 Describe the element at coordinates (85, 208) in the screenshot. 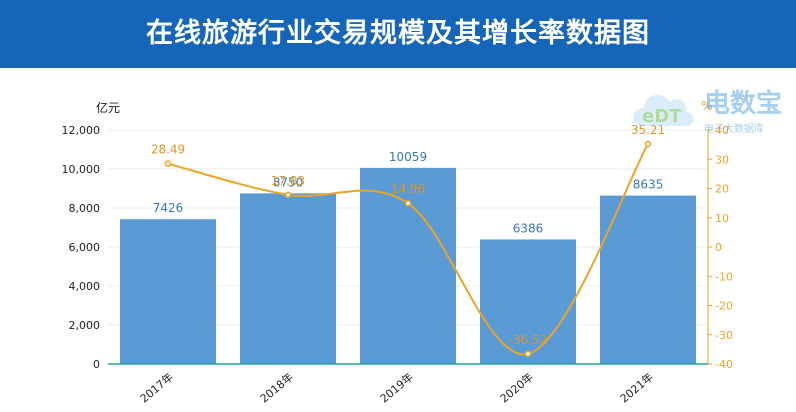

I see `y-left-tick-label: 8,000` at that location.